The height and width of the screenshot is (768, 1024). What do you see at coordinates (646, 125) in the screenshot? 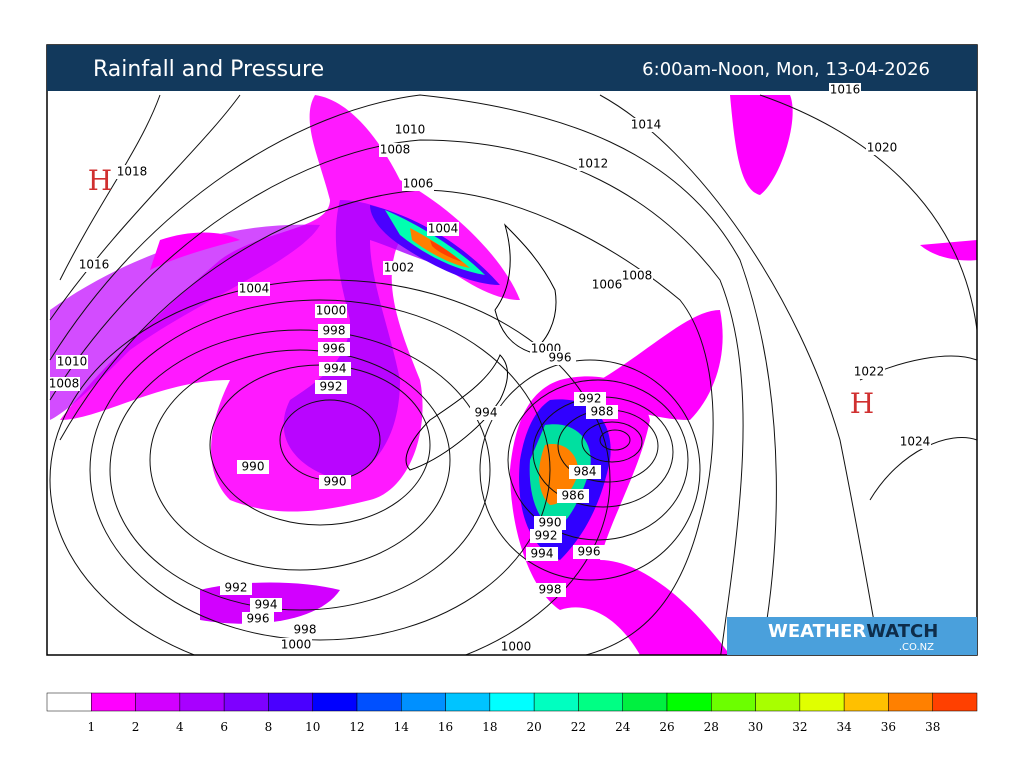
I see `isobar-label: 1014` at bounding box center [646, 125].